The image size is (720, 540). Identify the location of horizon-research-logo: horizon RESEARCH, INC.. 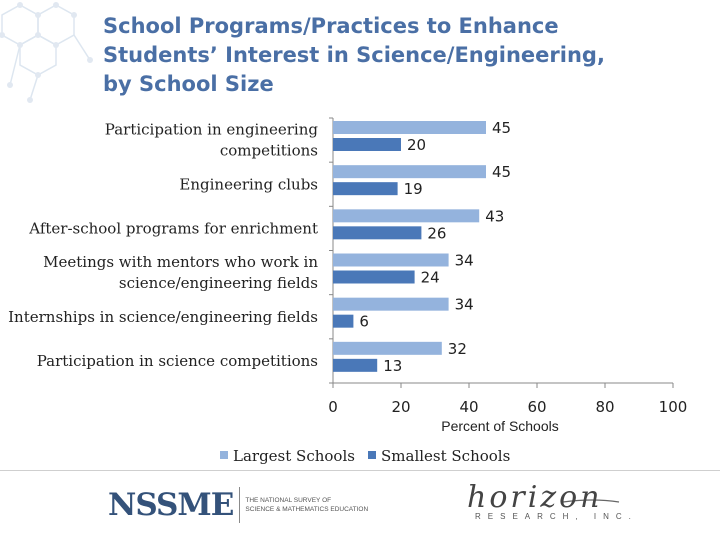
(547, 503).